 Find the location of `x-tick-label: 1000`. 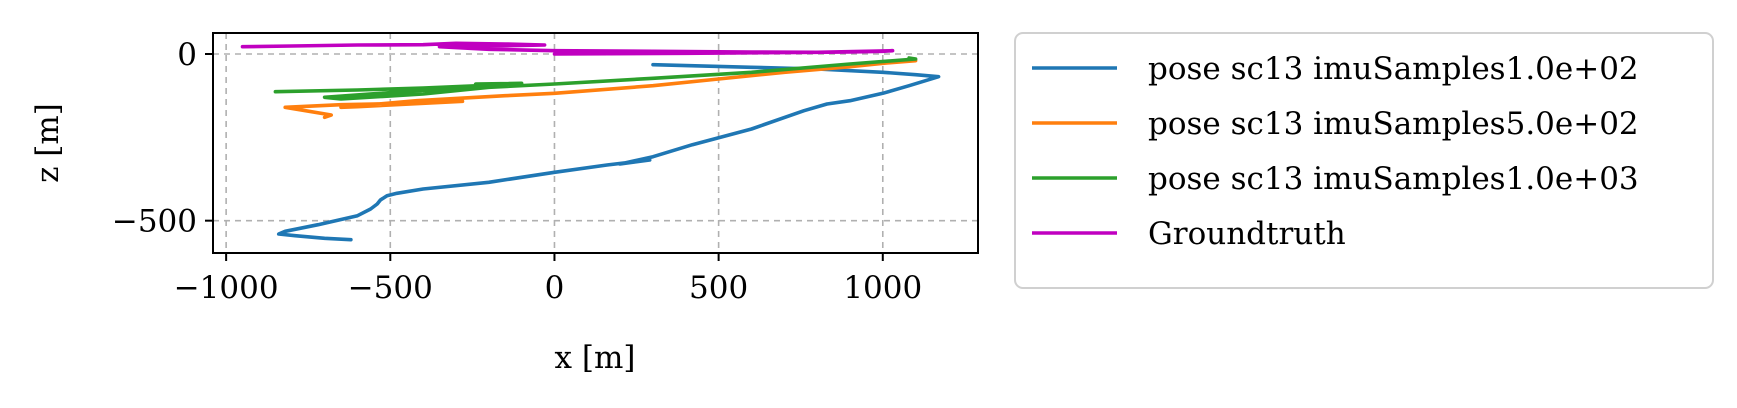

x-tick-label: 1000 is located at coordinates (882, 288).